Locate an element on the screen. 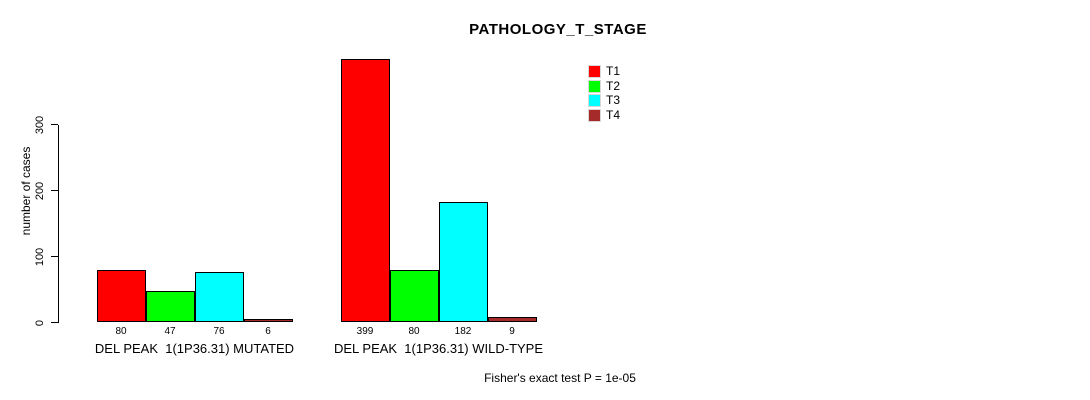 The image size is (1090, 400). bar-t1-group1 is located at coordinates (121, 296).